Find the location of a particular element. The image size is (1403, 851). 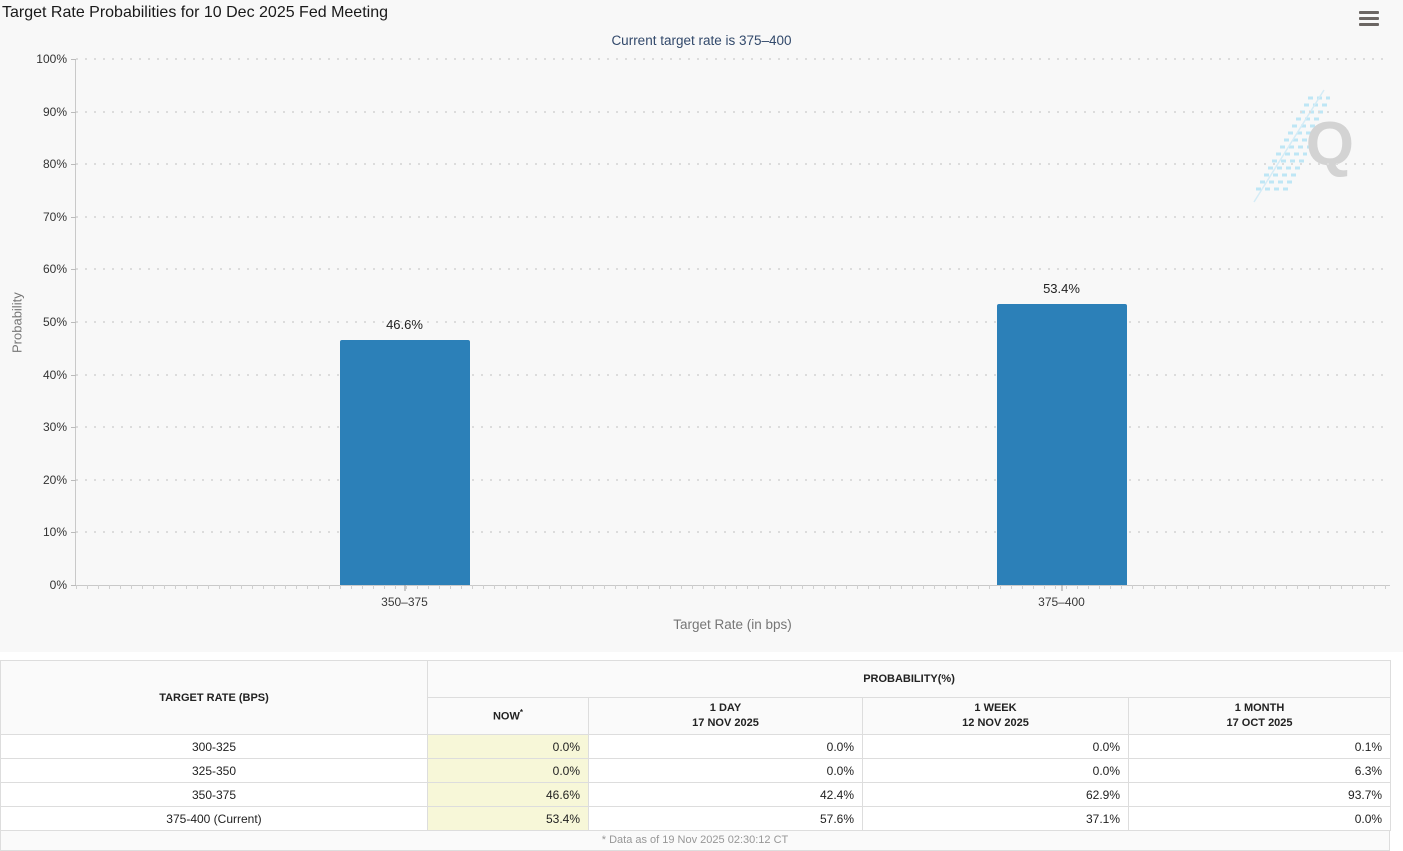

y-axis-tick-label: 30% is located at coordinates (54, 427).